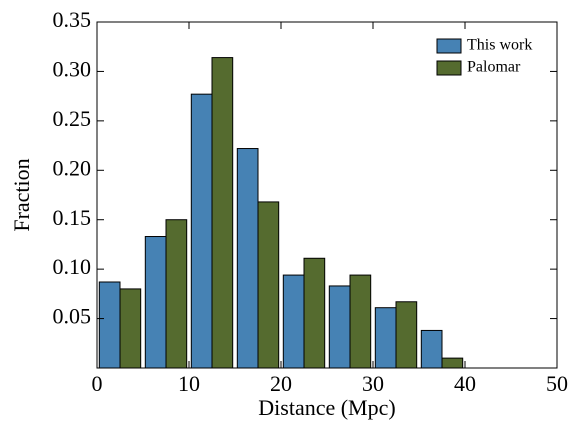 The height and width of the screenshot is (441, 581). What do you see at coordinates (72, 266) in the screenshot?
I see `y-tick-label: 0.10` at bounding box center [72, 266].